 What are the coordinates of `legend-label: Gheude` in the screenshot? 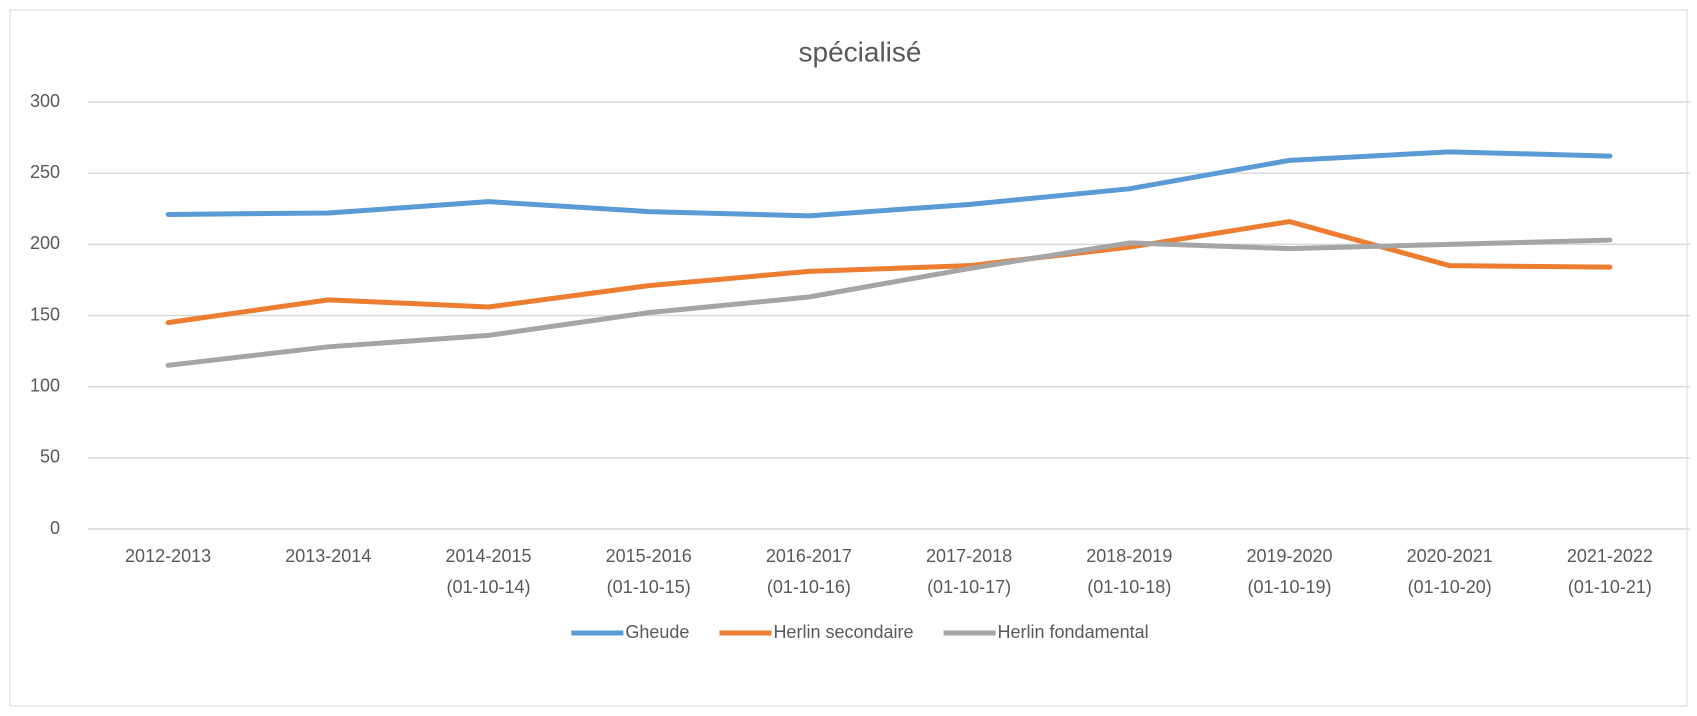 It's located at (657, 632).